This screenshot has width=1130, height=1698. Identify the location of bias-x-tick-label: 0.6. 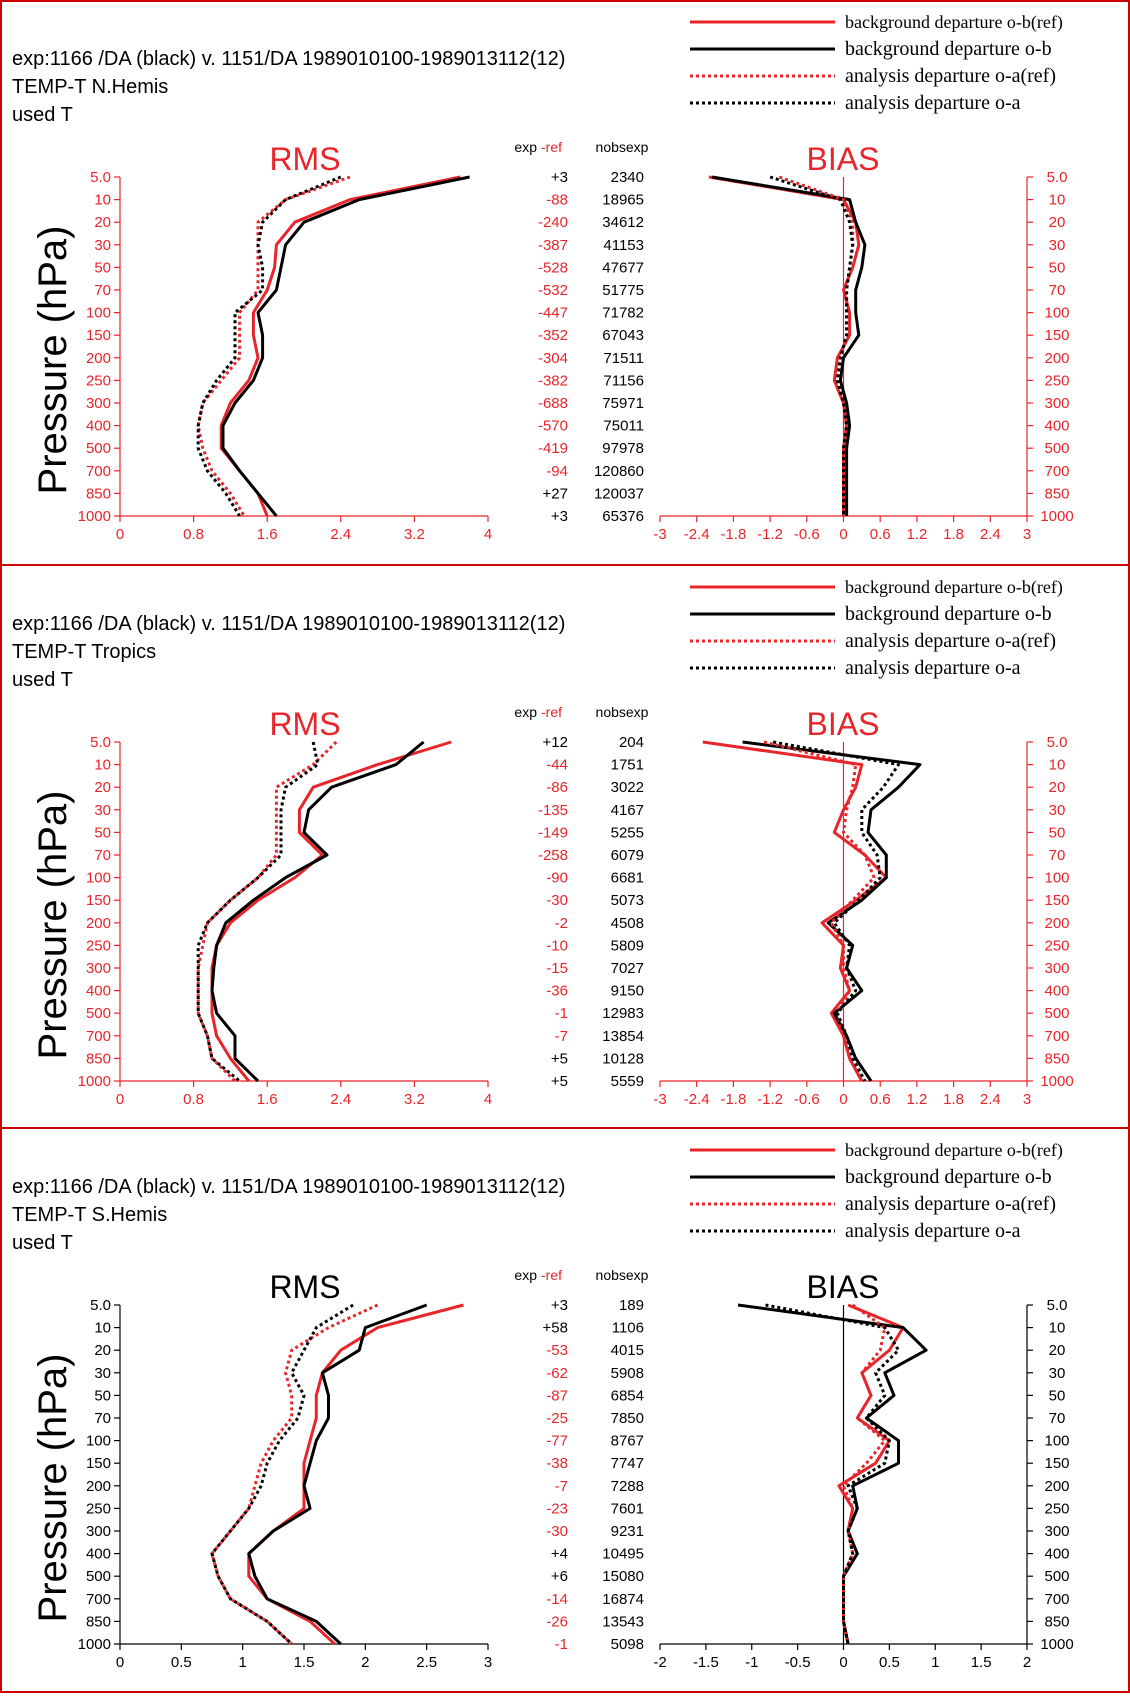
(880, 1099).